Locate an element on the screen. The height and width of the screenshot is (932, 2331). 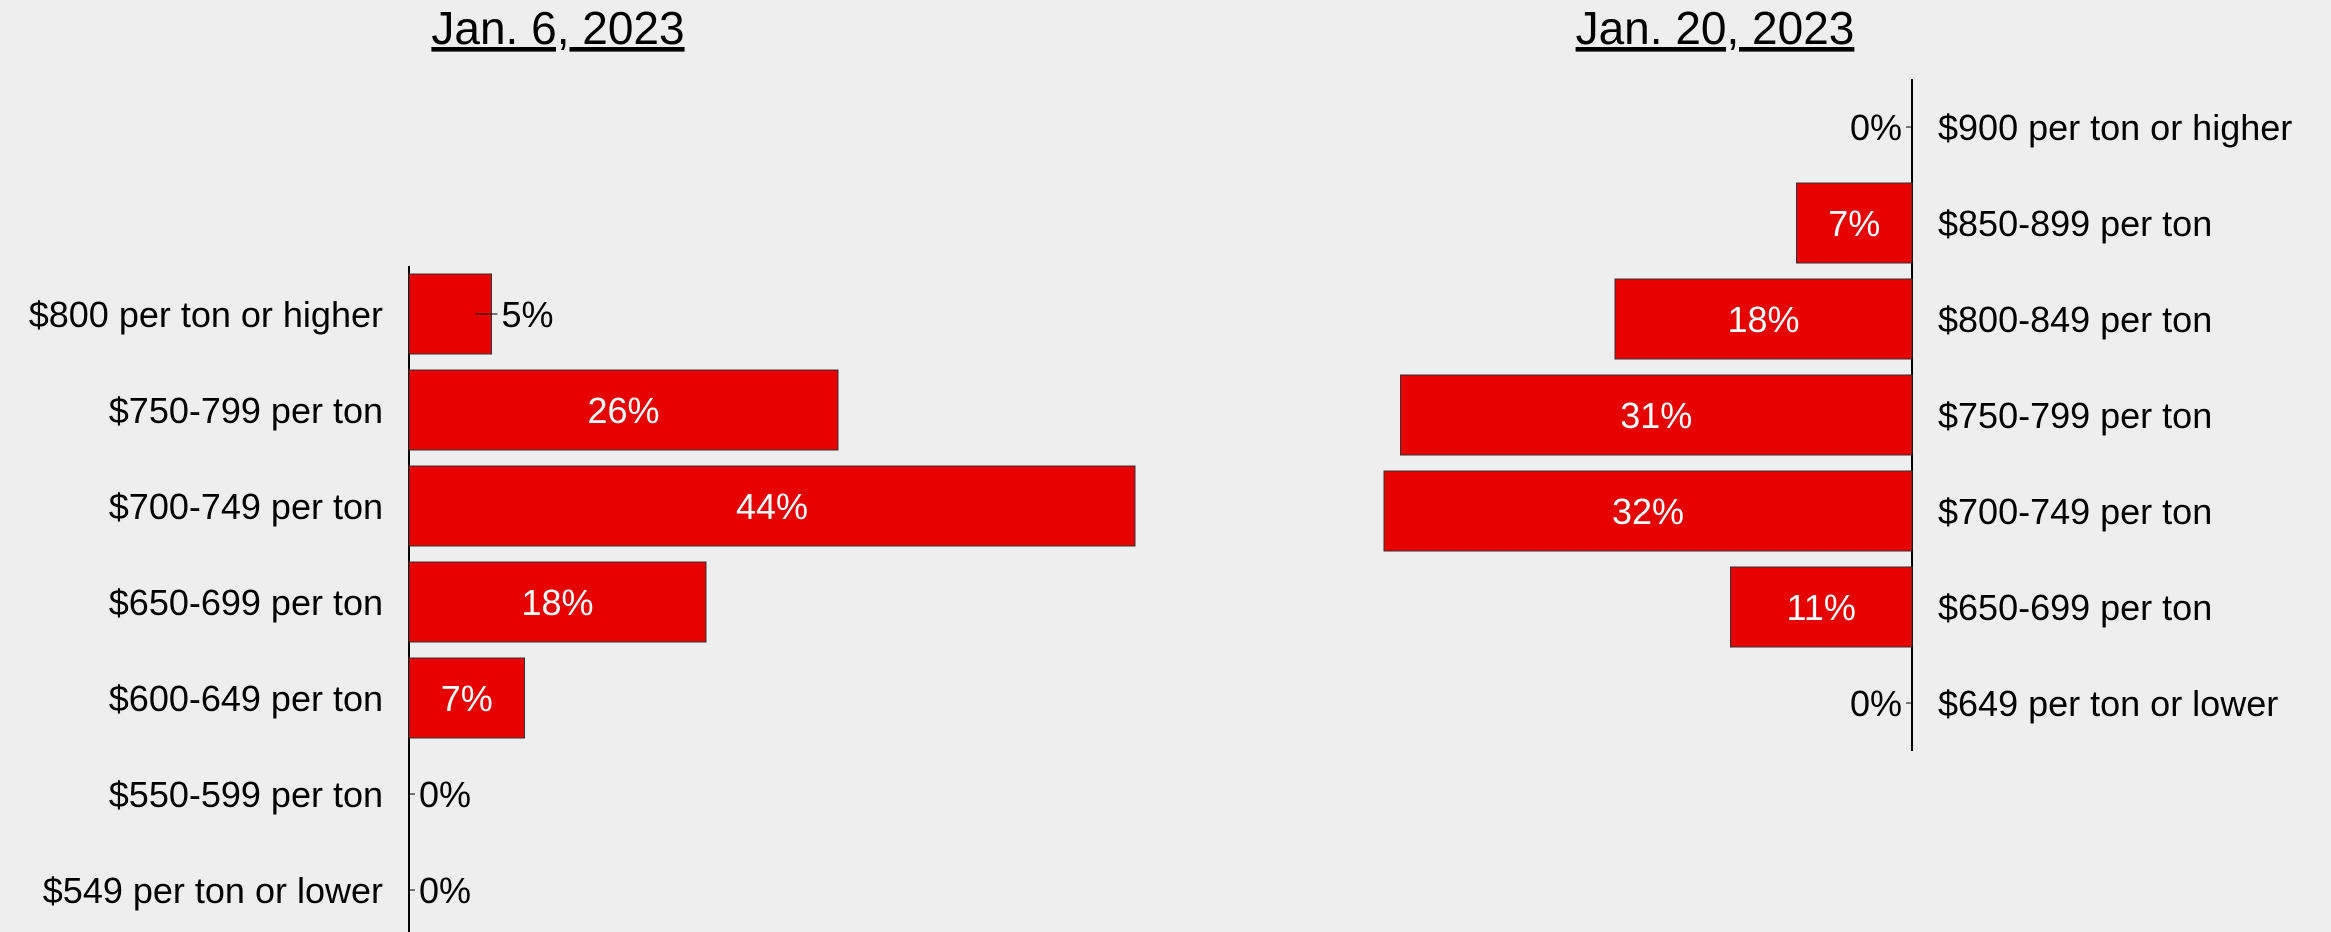
value-label-right: 31% is located at coordinates (1656, 415).